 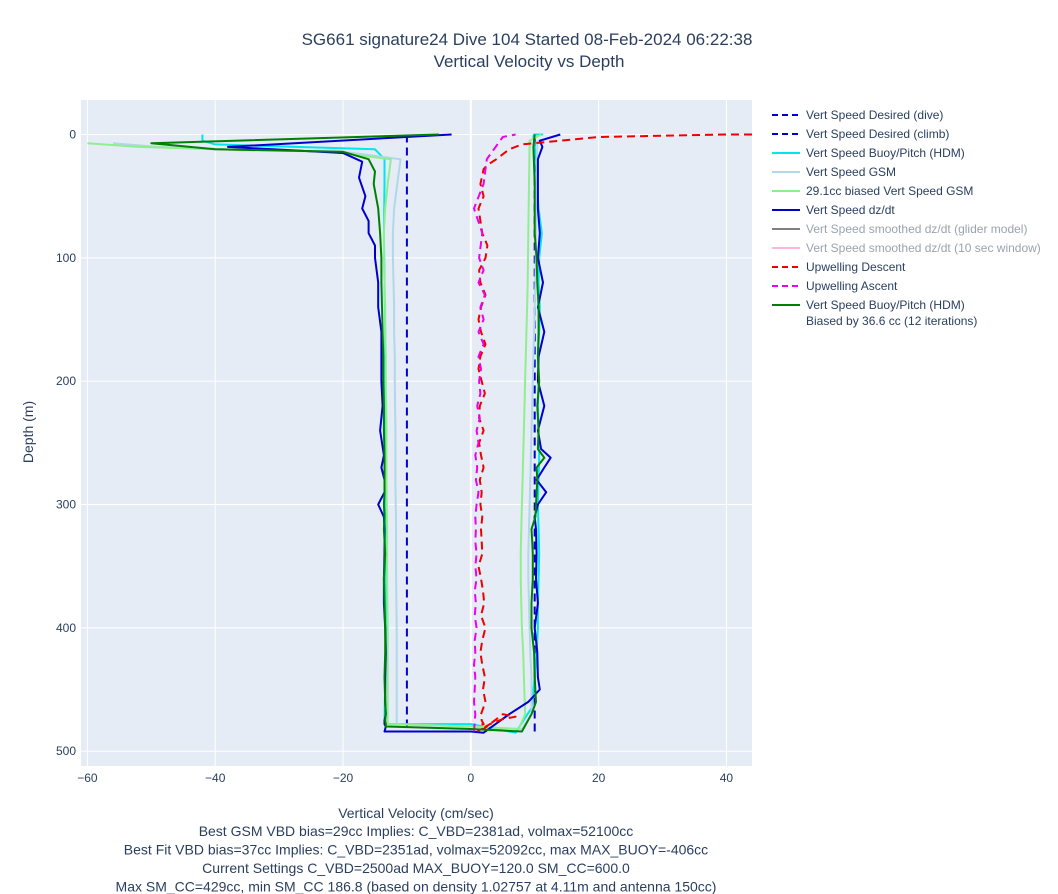 I want to click on x-tick-label: −60, so click(x=87, y=778).